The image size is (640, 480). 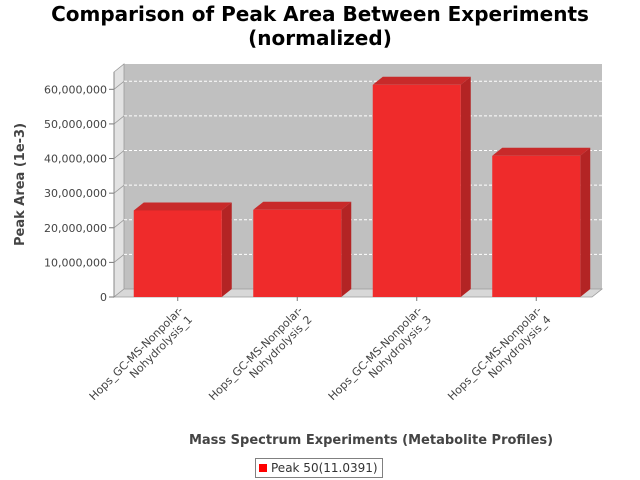 I want to click on legend-swatch, so click(x=263, y=468).